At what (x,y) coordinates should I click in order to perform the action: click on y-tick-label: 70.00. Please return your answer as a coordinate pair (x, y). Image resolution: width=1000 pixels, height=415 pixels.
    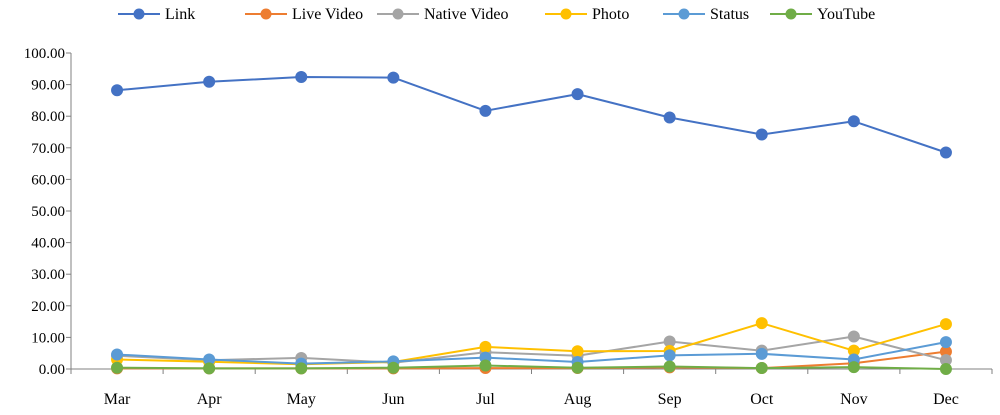
    Looking at the image, I should click on (48, 149).